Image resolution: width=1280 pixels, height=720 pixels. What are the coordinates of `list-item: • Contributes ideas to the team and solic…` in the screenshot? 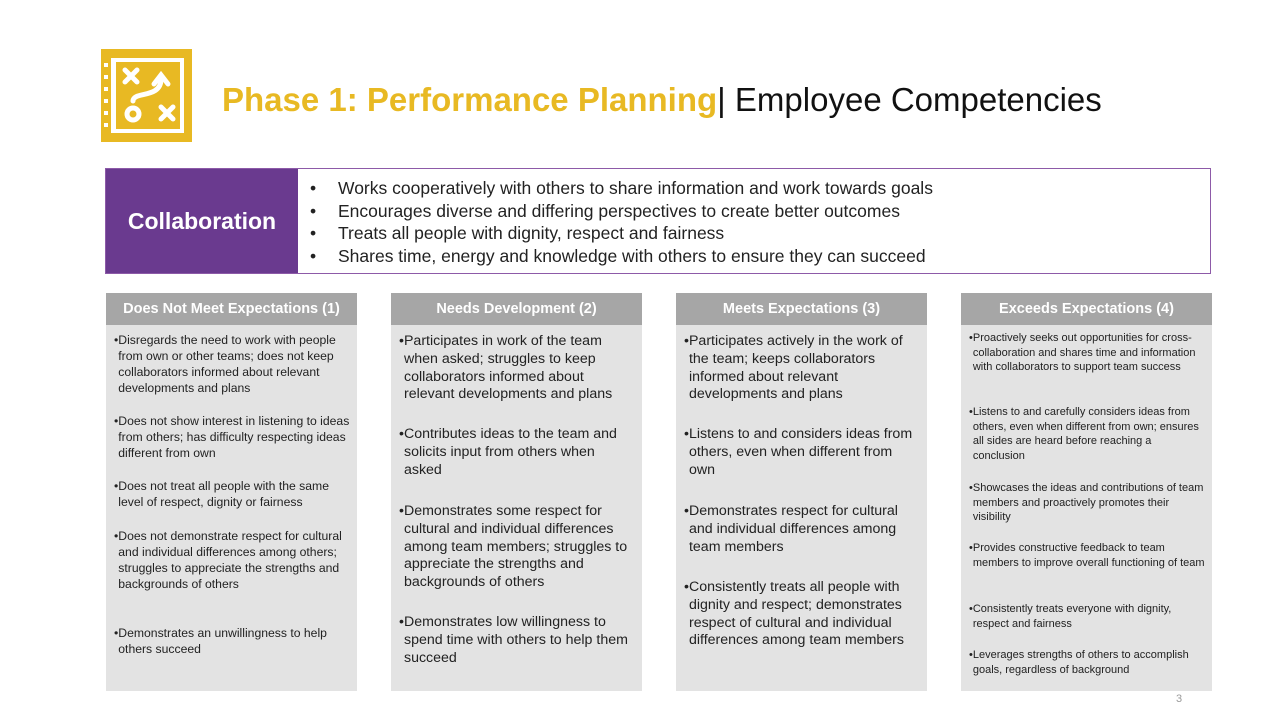 It's located at (517, 452).